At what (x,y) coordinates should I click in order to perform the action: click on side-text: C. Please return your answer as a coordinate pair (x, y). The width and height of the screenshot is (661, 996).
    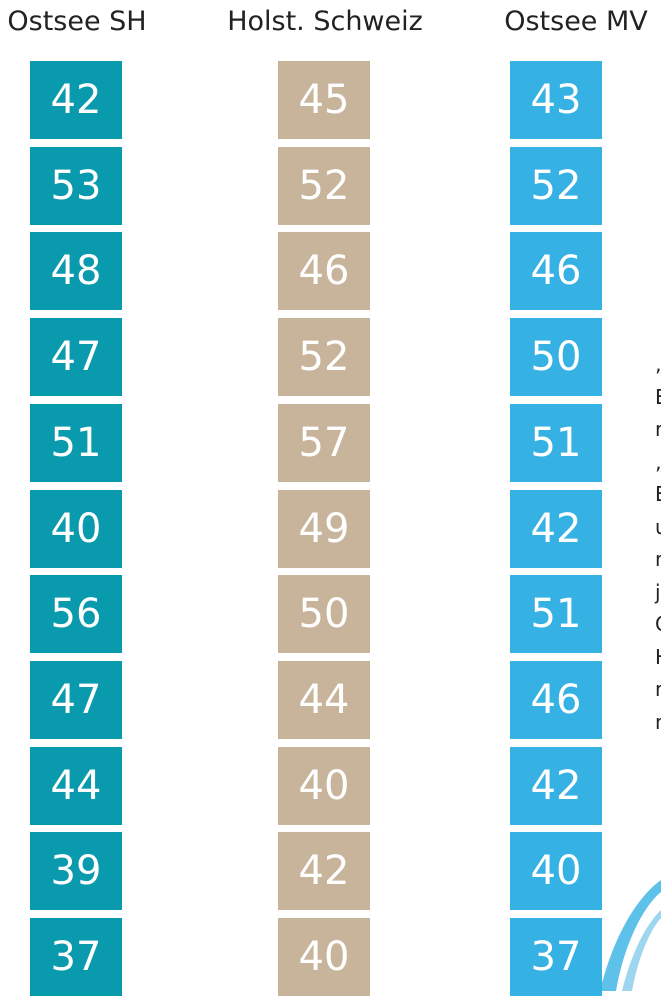
    Looking at the image, I should click on (658, 624).